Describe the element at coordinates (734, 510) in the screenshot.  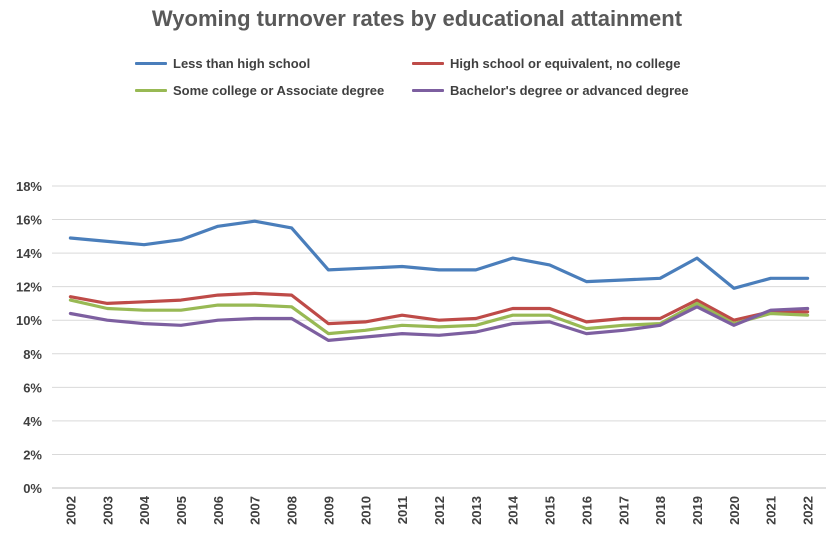
I see `x-tick-label: 2020` at that location.